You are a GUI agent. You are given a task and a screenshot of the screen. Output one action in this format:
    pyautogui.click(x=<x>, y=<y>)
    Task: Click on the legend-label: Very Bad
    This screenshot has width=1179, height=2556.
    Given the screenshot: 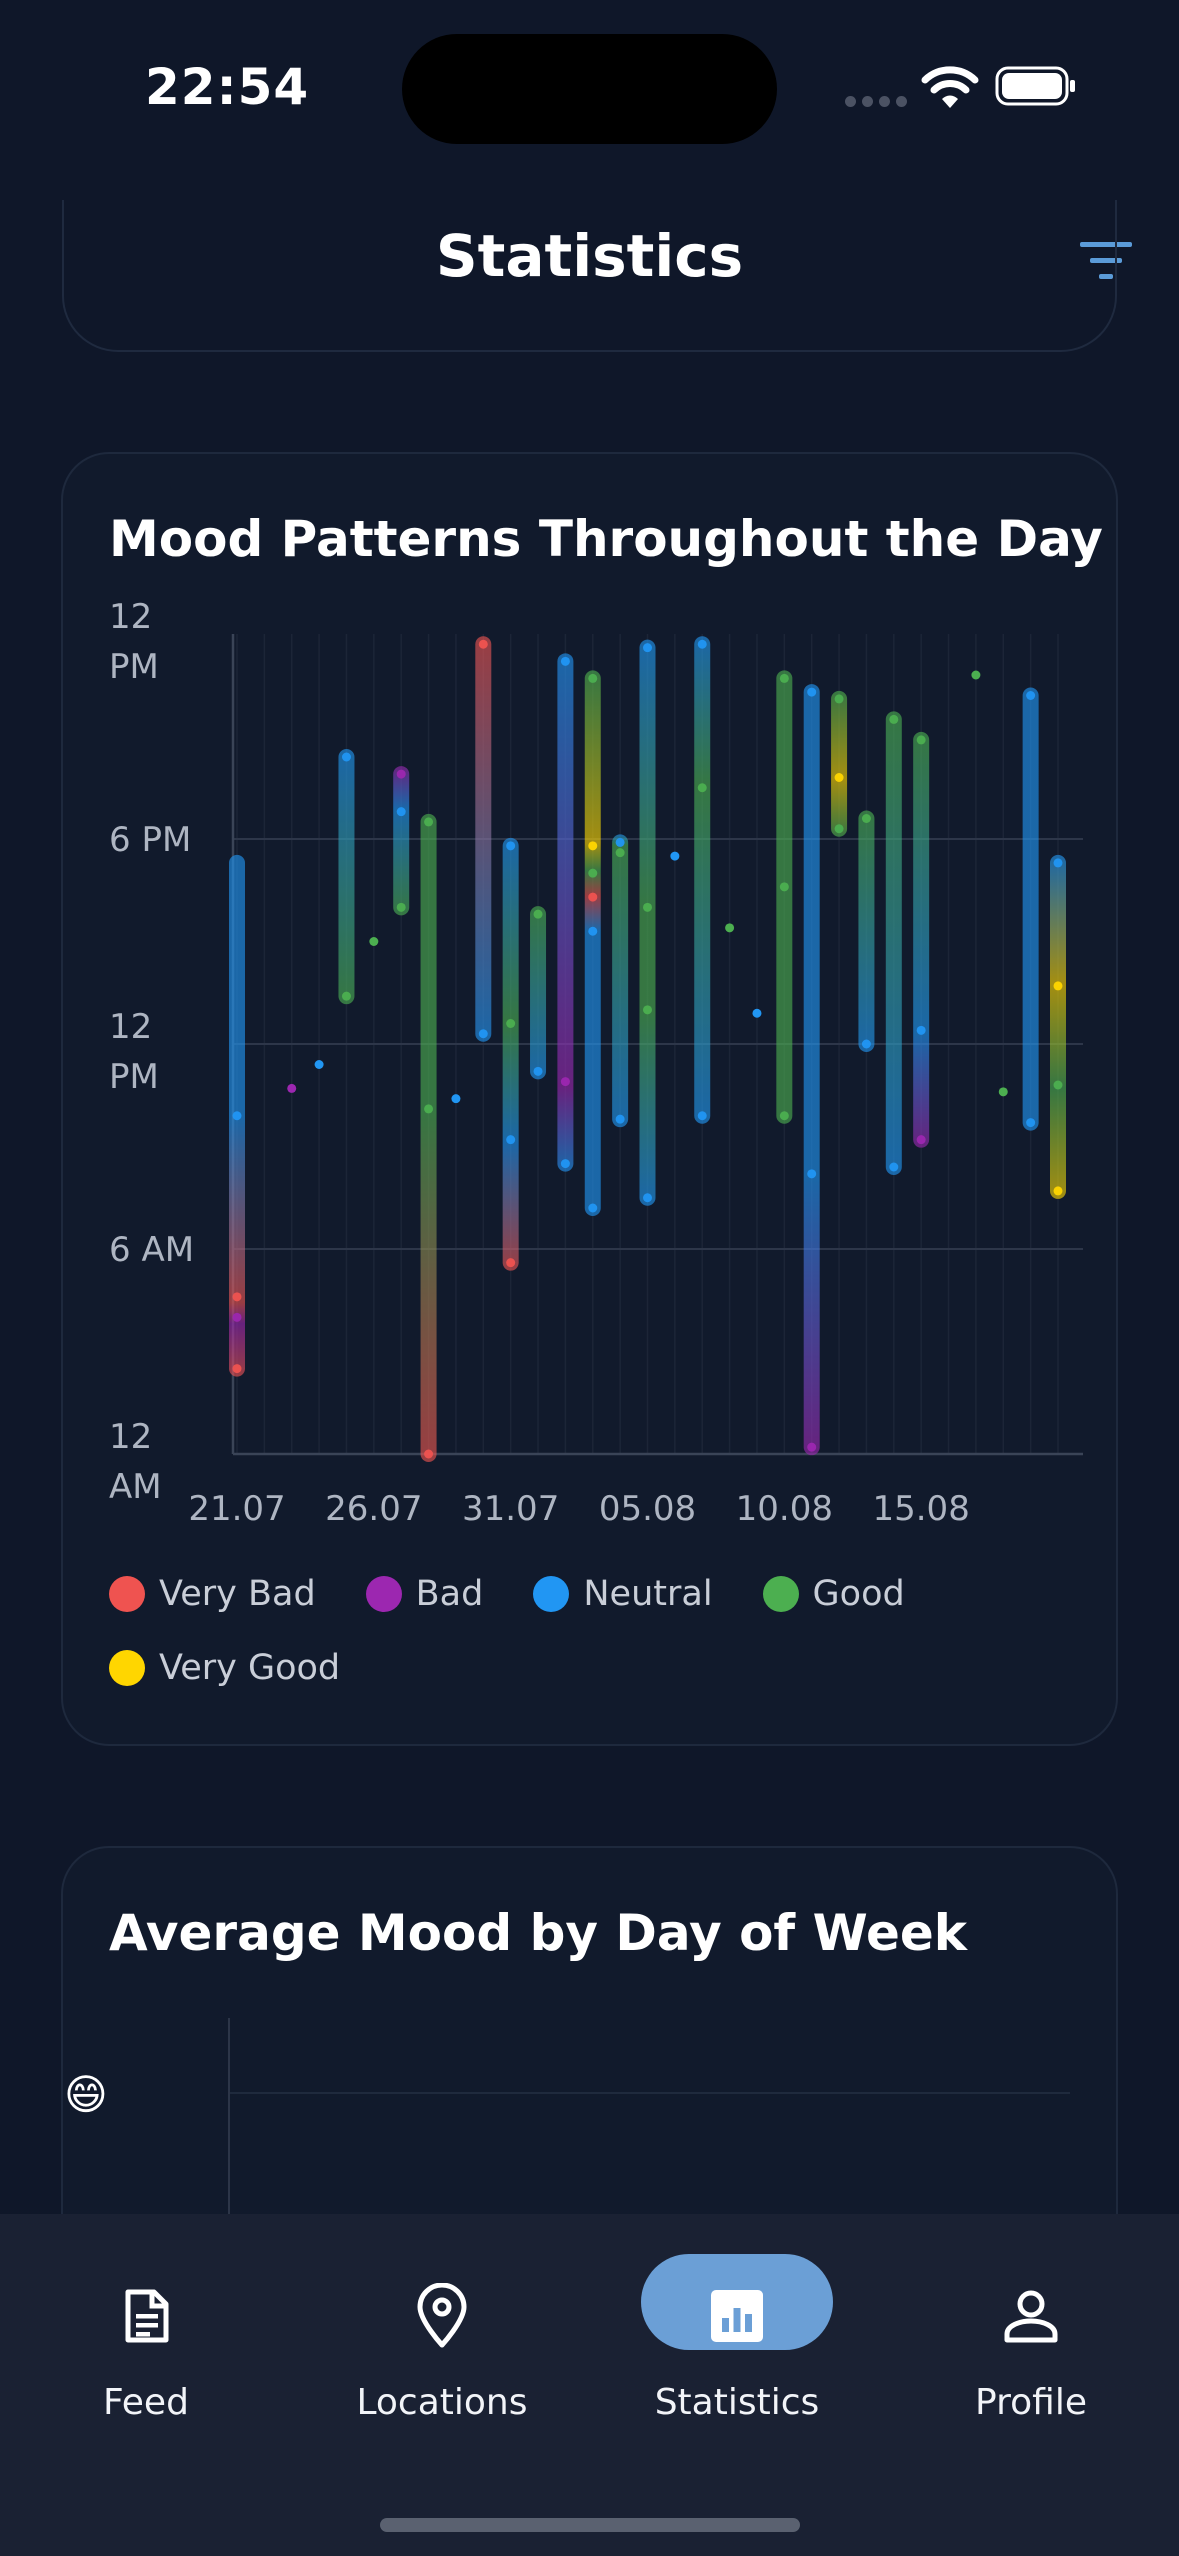 What is the action you would take?
    pyautogui.click(x=237, y=1594)
    